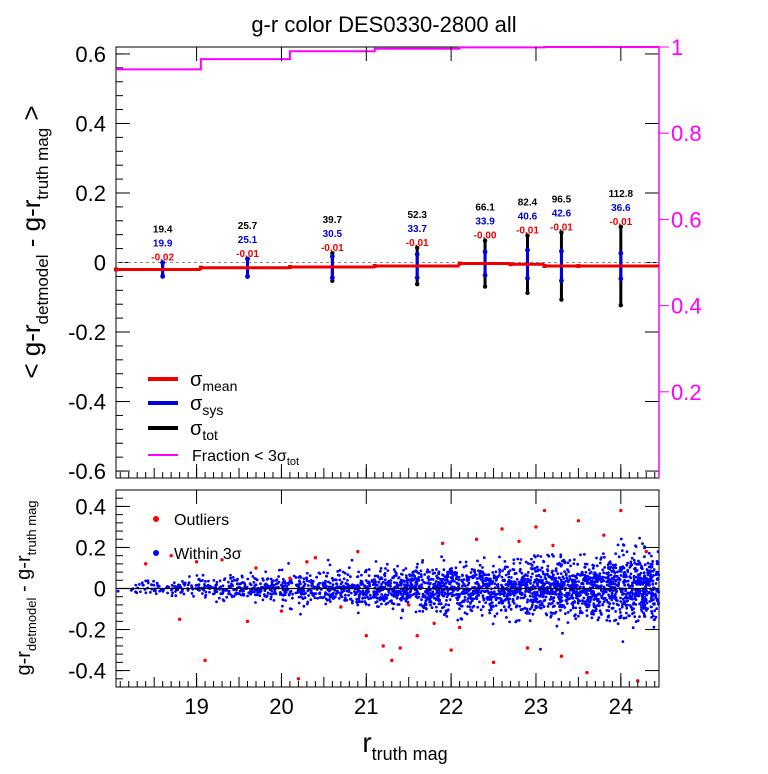  What do you see at coordinates (536, 706) in the screenshot?
I see `x-tick-label: 23` at bounding box center [536, 706].